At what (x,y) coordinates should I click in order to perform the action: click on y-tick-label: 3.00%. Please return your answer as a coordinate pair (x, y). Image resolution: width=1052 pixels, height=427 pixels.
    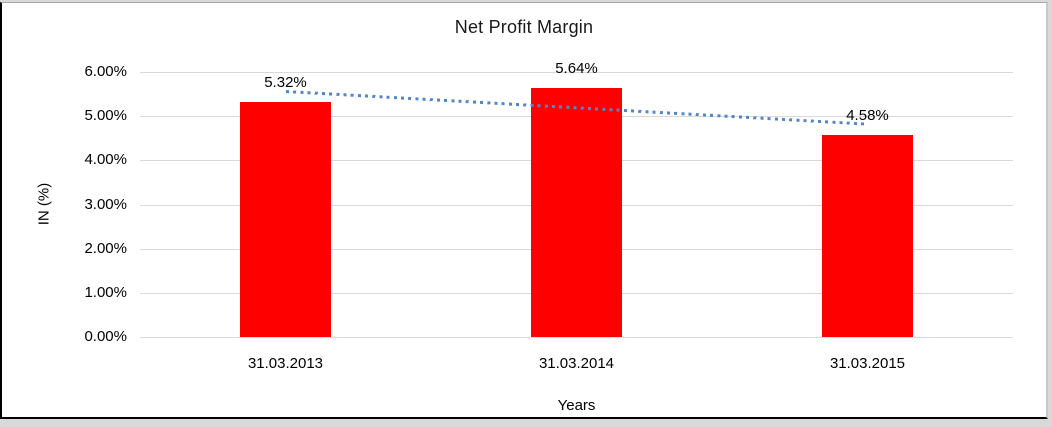
    Looking at the image, I should click on (105, 204).